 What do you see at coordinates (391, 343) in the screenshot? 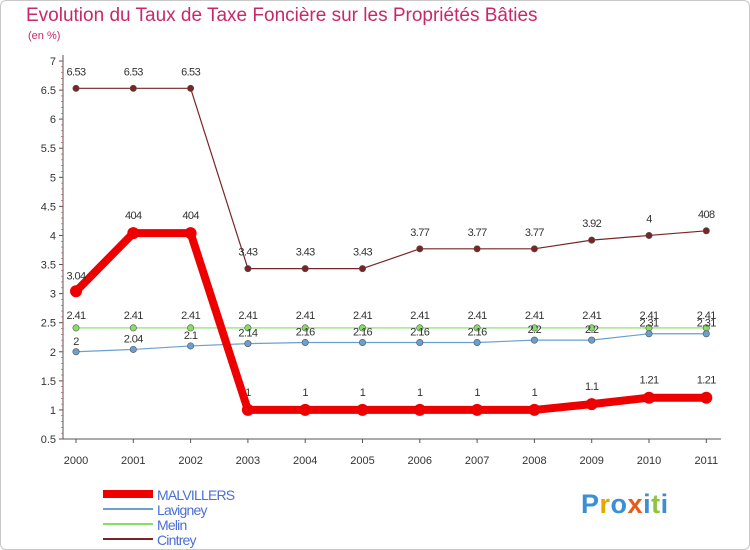
I see `series-line-lavigney` at bounding box center [391, 343].